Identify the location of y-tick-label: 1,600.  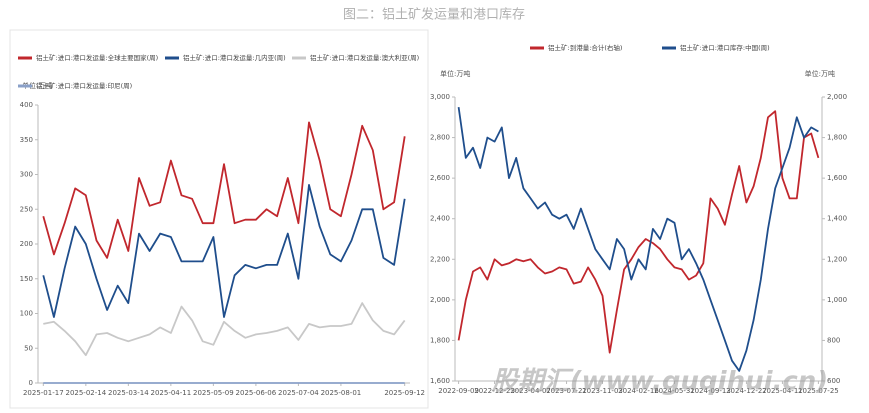
(440, 381).